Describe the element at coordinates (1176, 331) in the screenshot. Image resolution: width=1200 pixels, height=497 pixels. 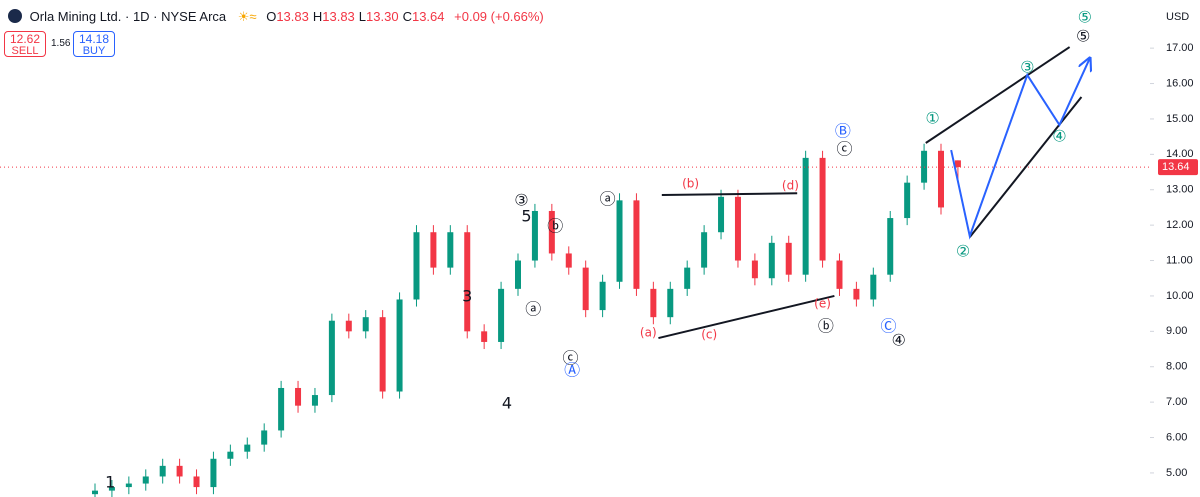
I see `y-tick-label: 9.00` at that location.